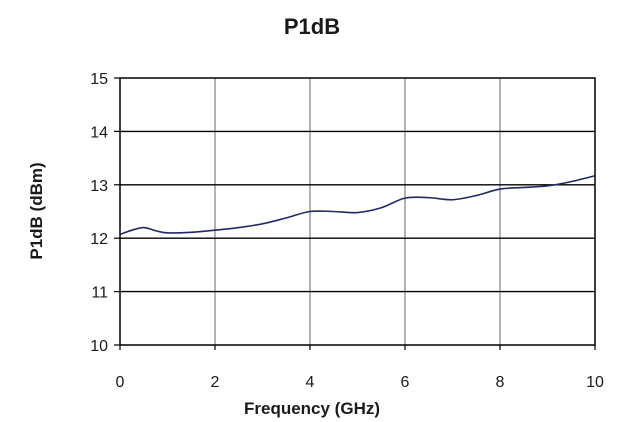 The height and width of the screenshot is (422, 625). What do you see at coordinates (500, 382) in the screenshot?
I see `x-tick-label: 8` at bounding box center [500, 382].